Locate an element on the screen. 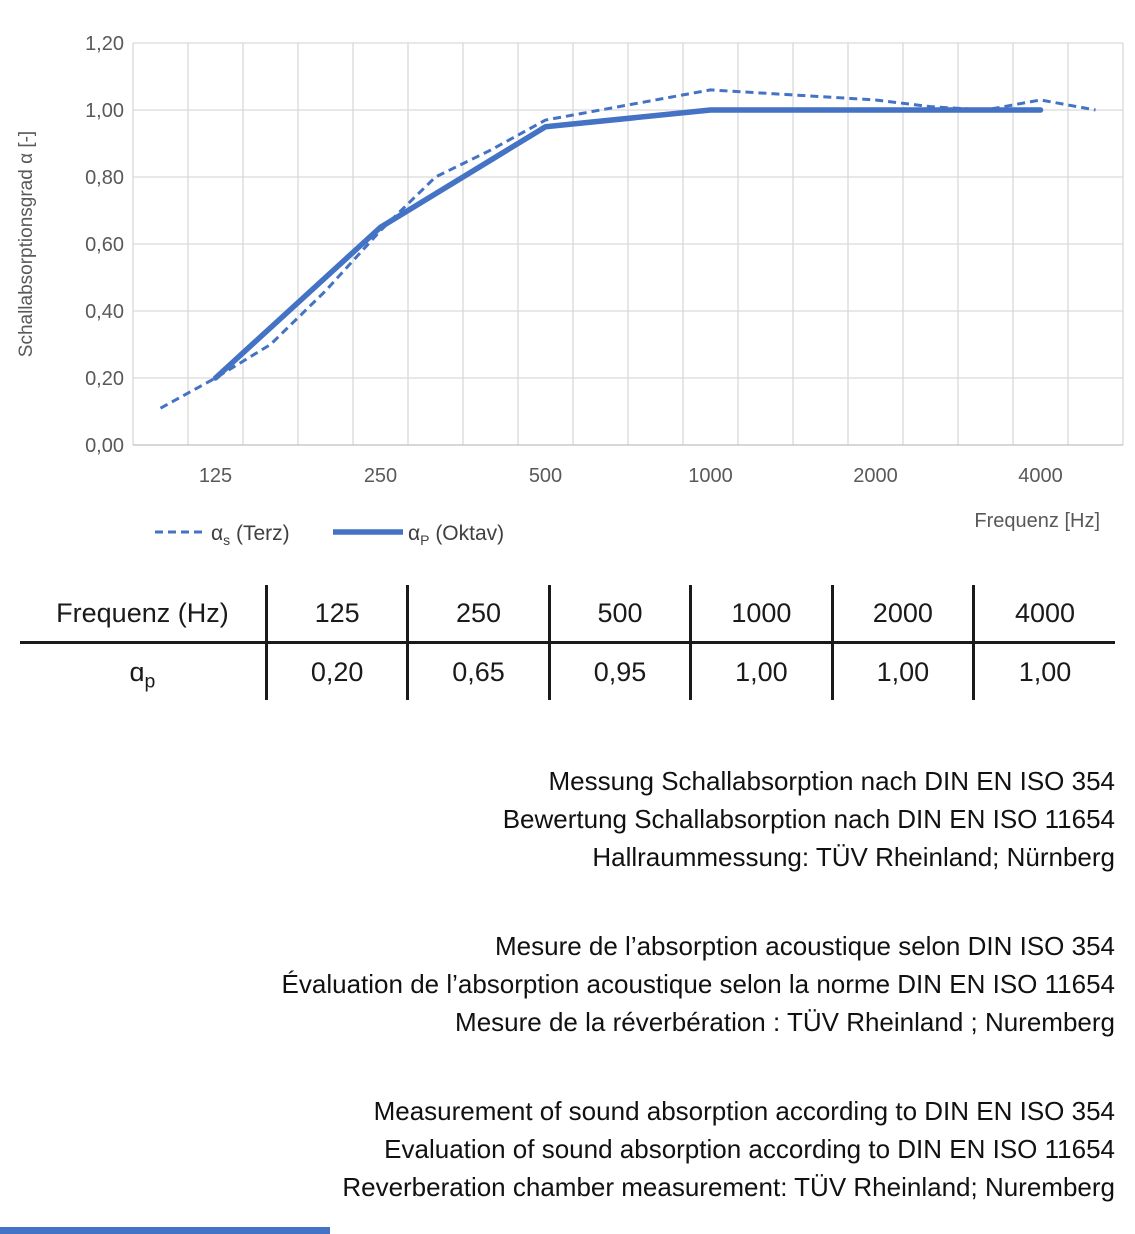 The height and width of the screenshot is (1234, 1135). alpha-symbol: ɑ is located at coordinates (137, 671).